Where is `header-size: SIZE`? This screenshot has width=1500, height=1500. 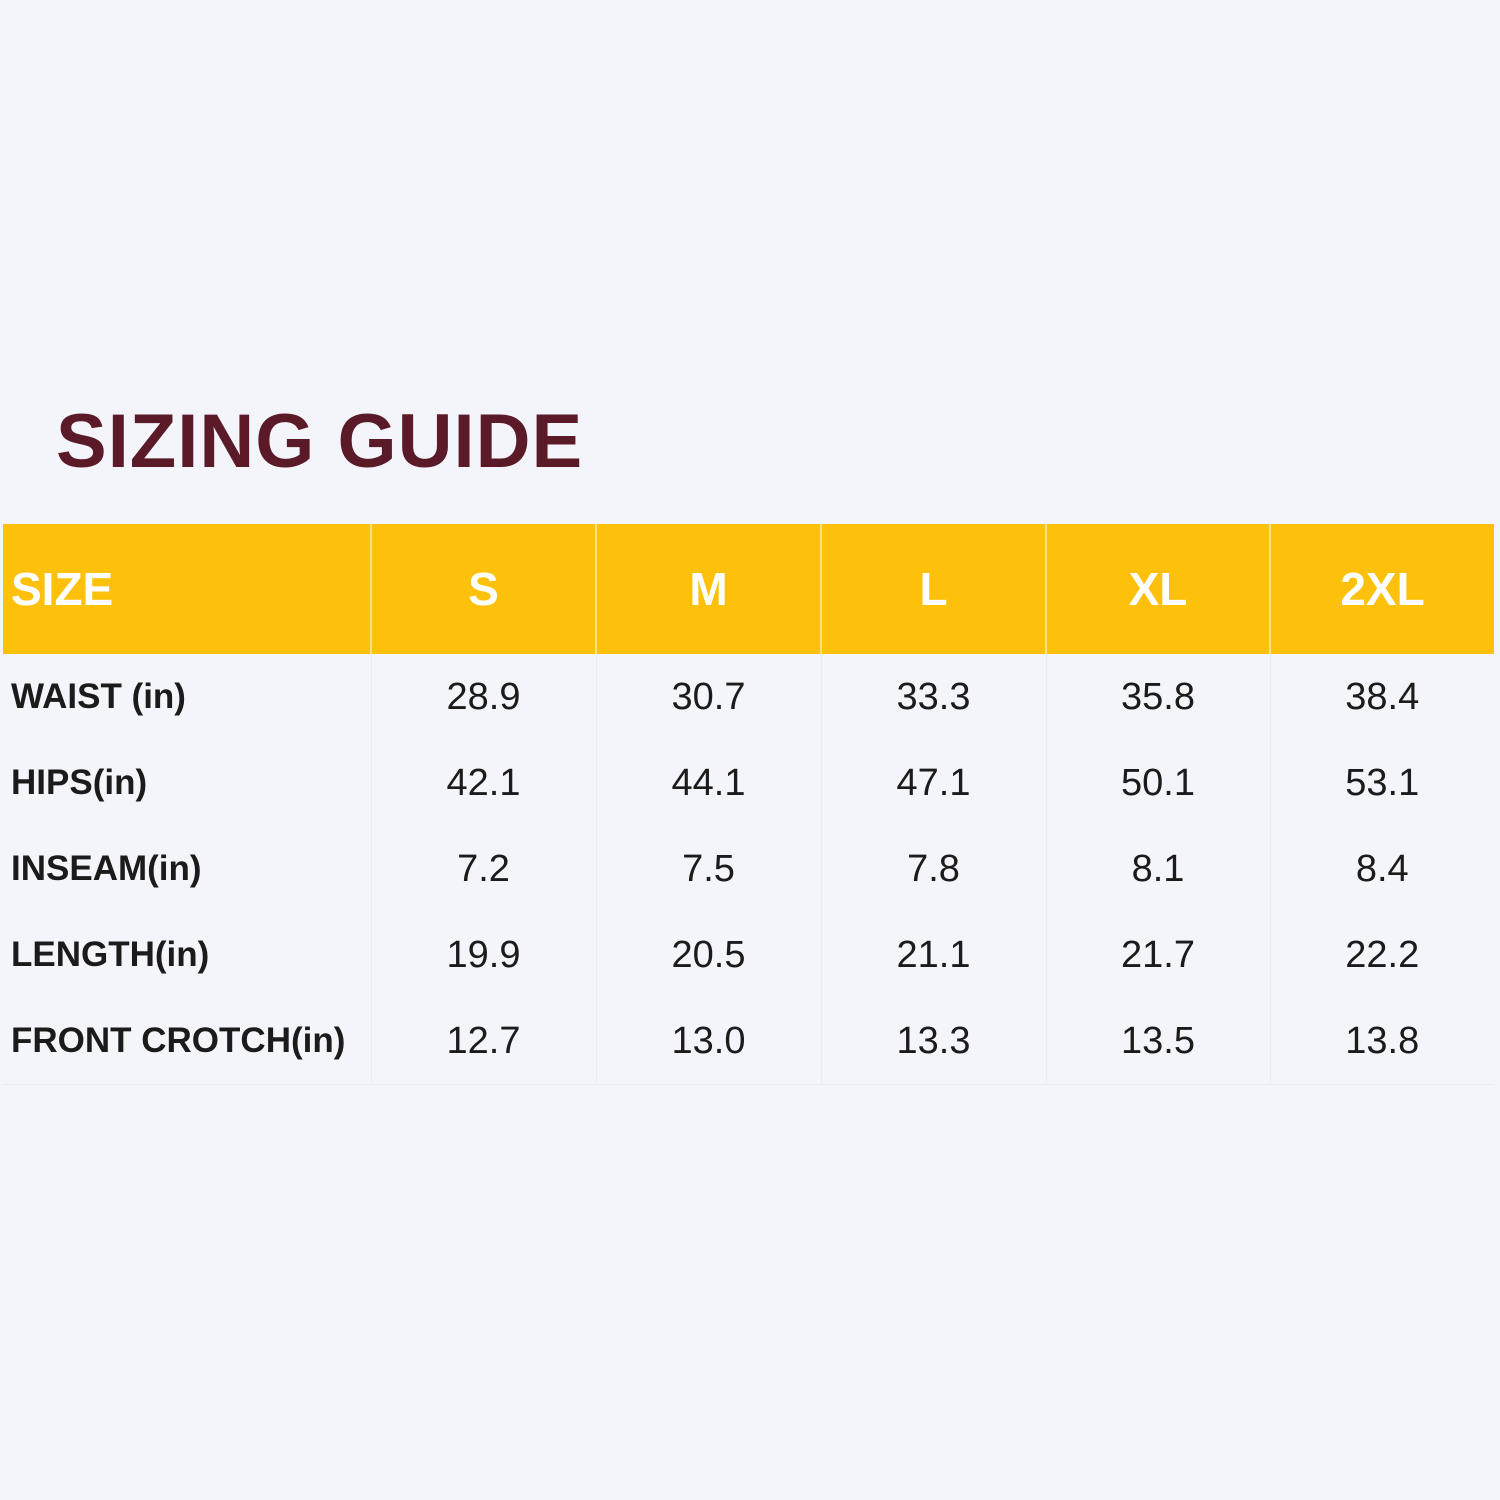
header-size: SIZE is located at coordinates (187, 589).